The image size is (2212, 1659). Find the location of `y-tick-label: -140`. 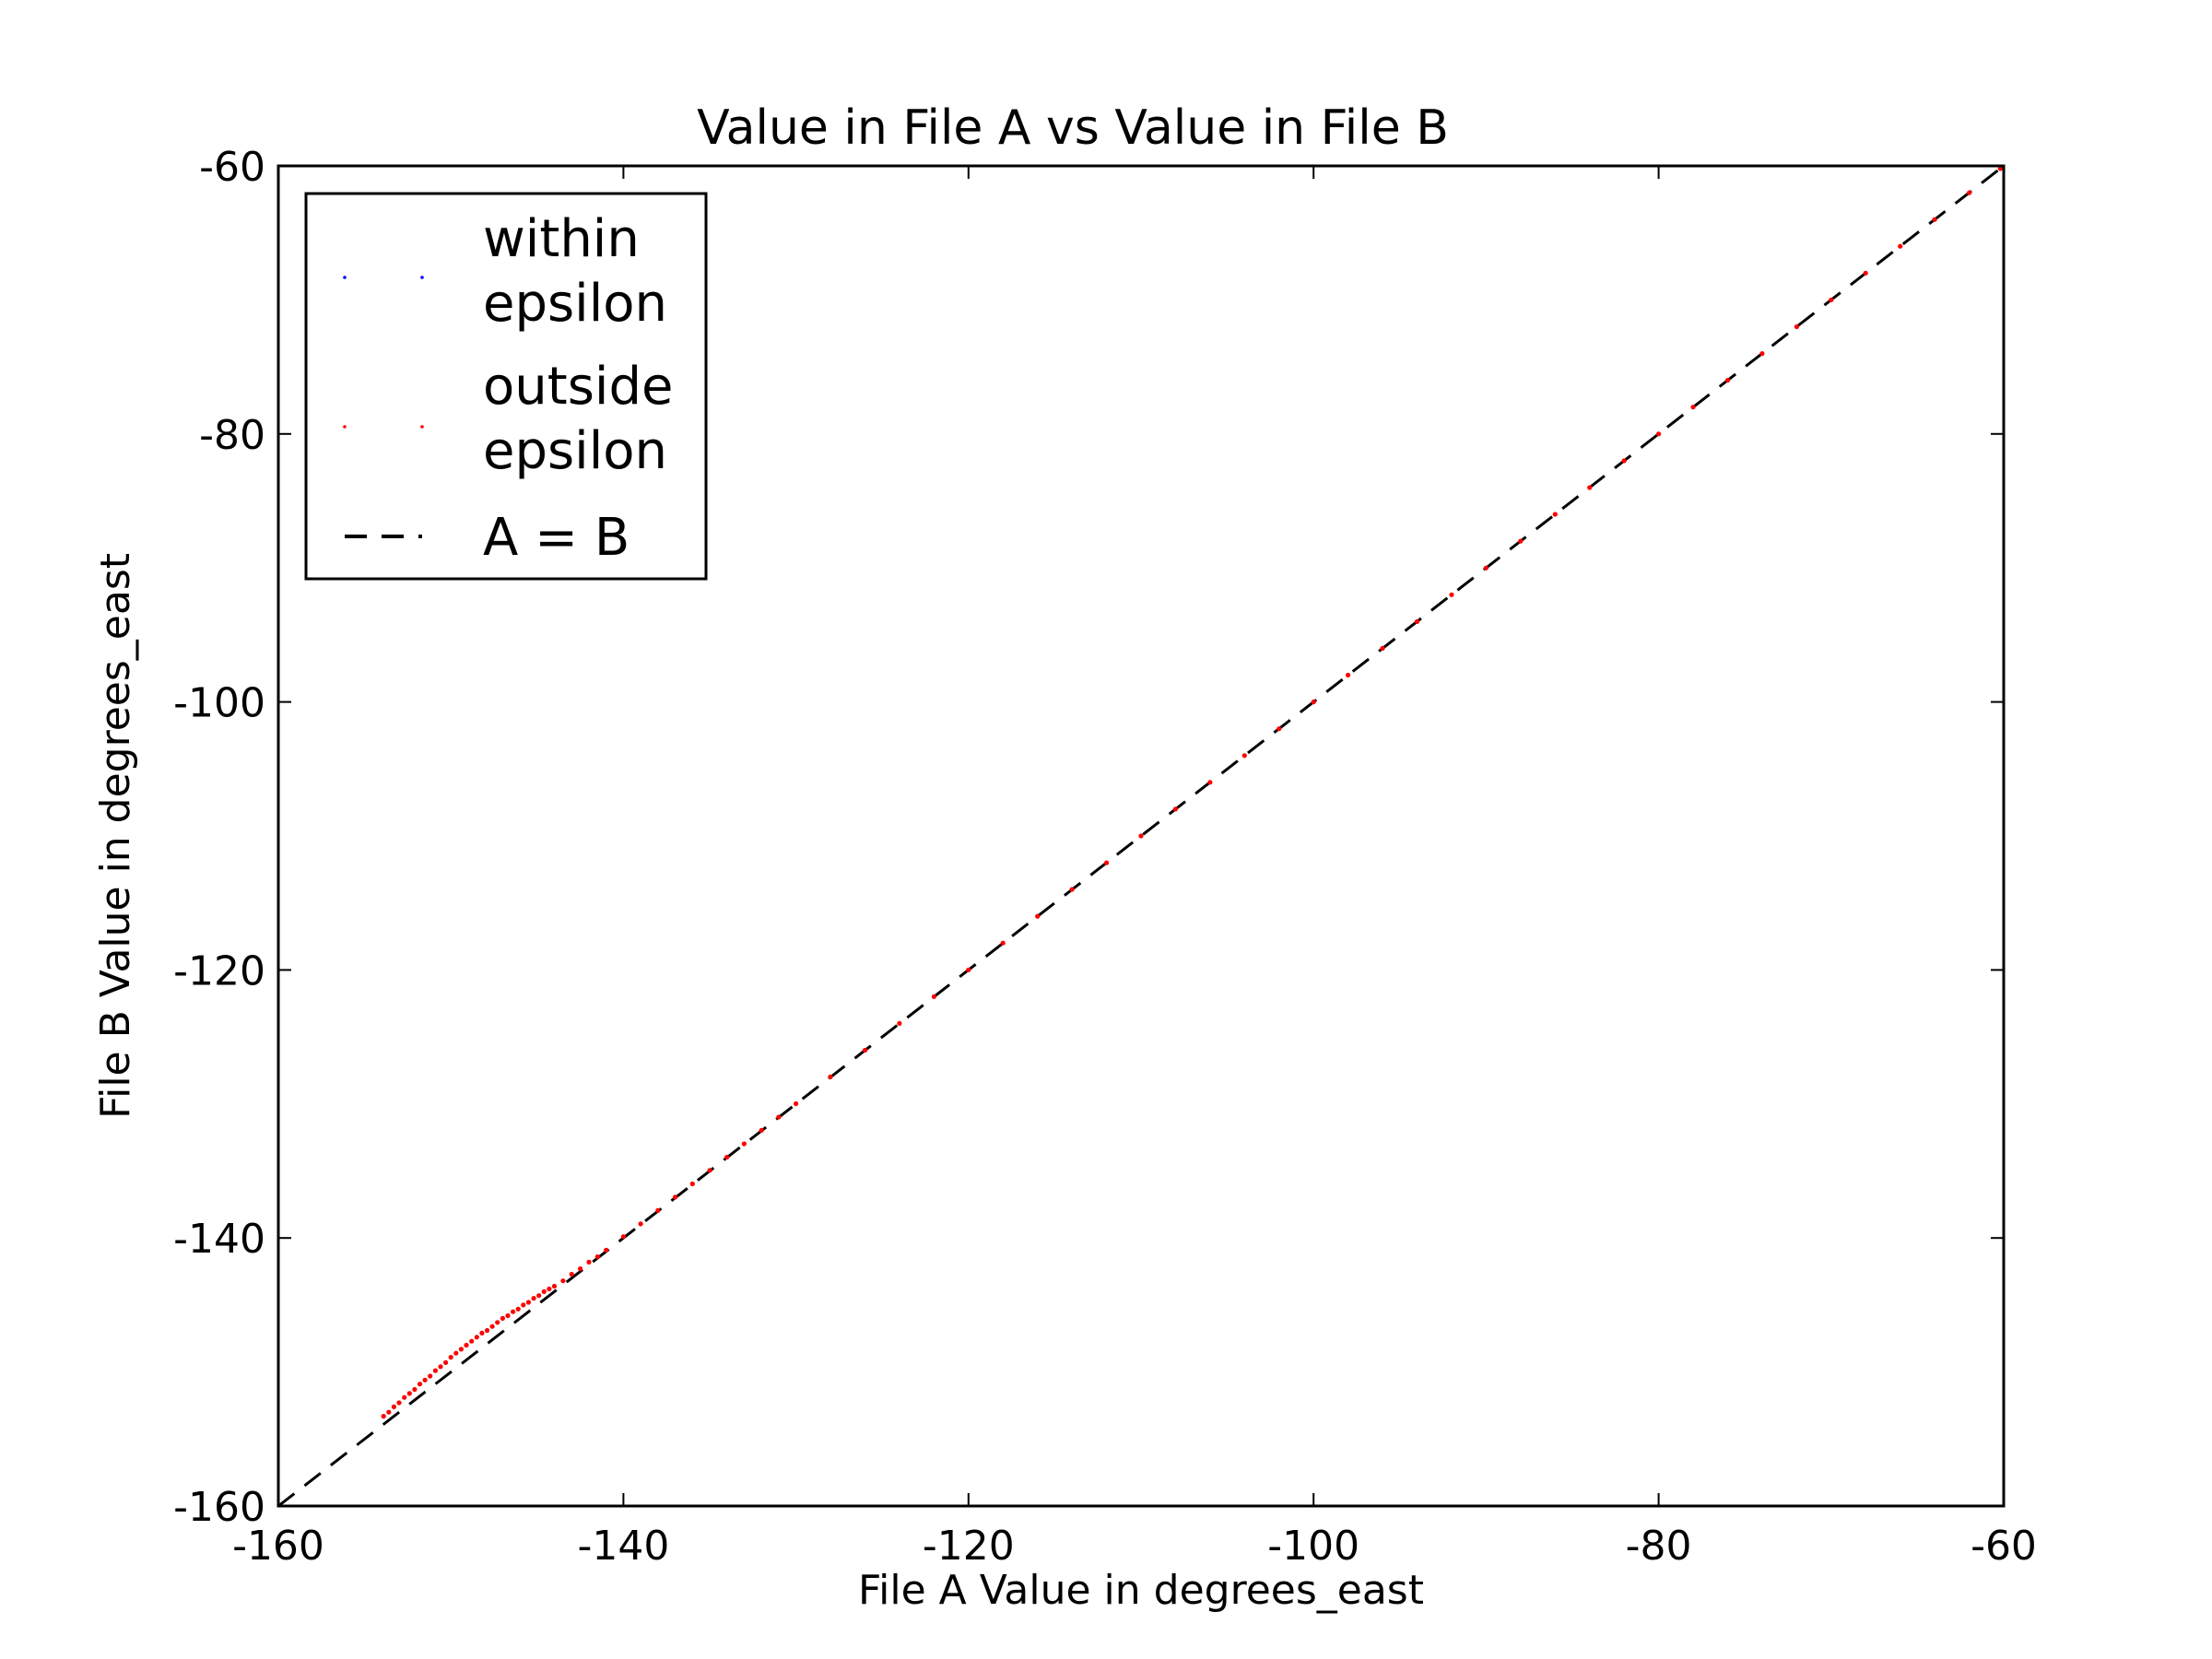

y-tick-label: -140 is located at coordinates (219, 1239).